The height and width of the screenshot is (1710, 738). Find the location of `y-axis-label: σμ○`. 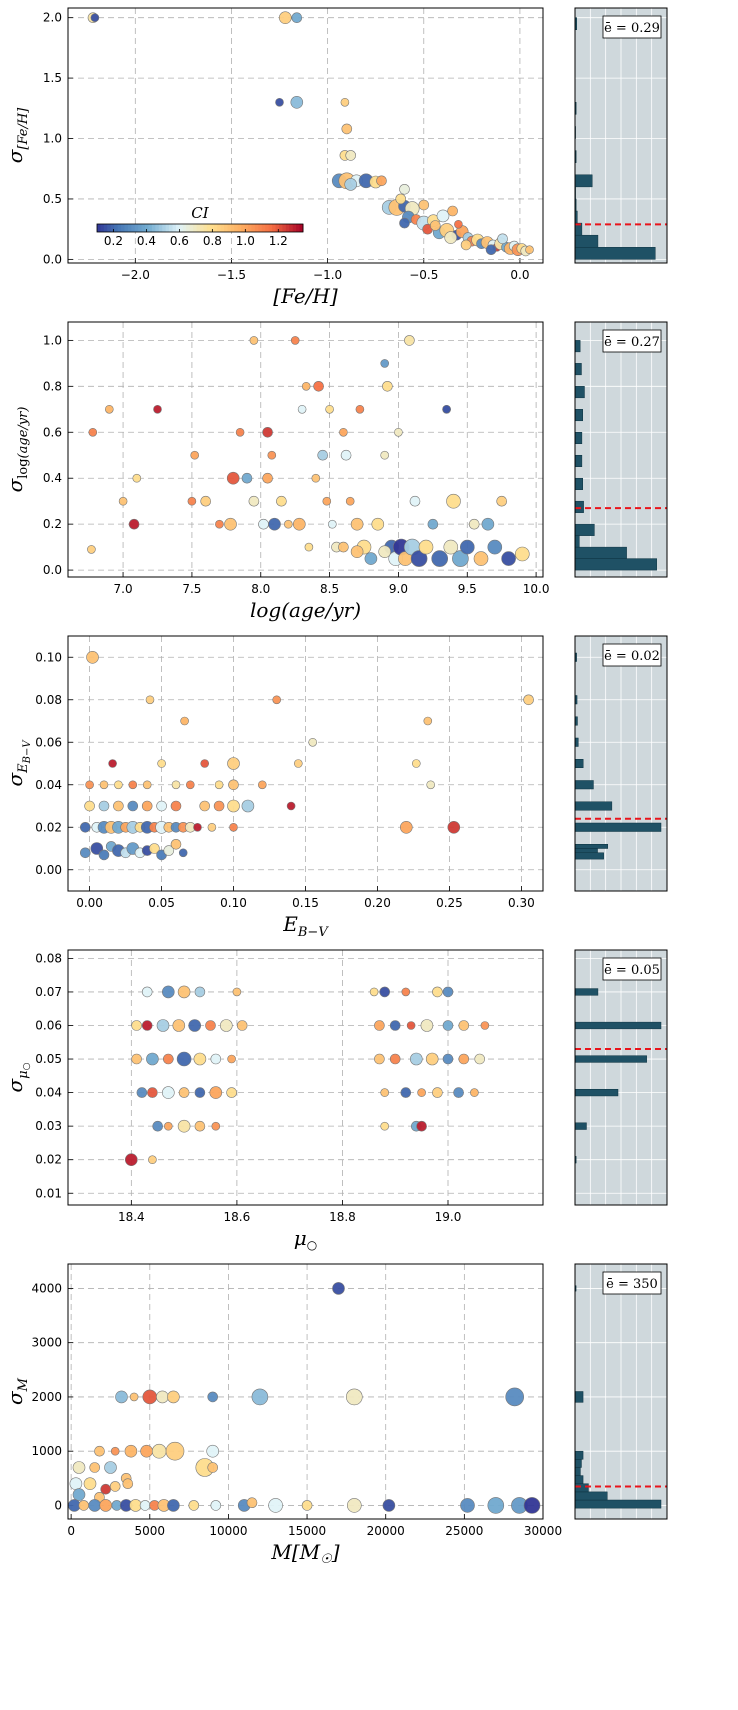

y-axis-label: σμ○ is located at coordinates (17, 1077).